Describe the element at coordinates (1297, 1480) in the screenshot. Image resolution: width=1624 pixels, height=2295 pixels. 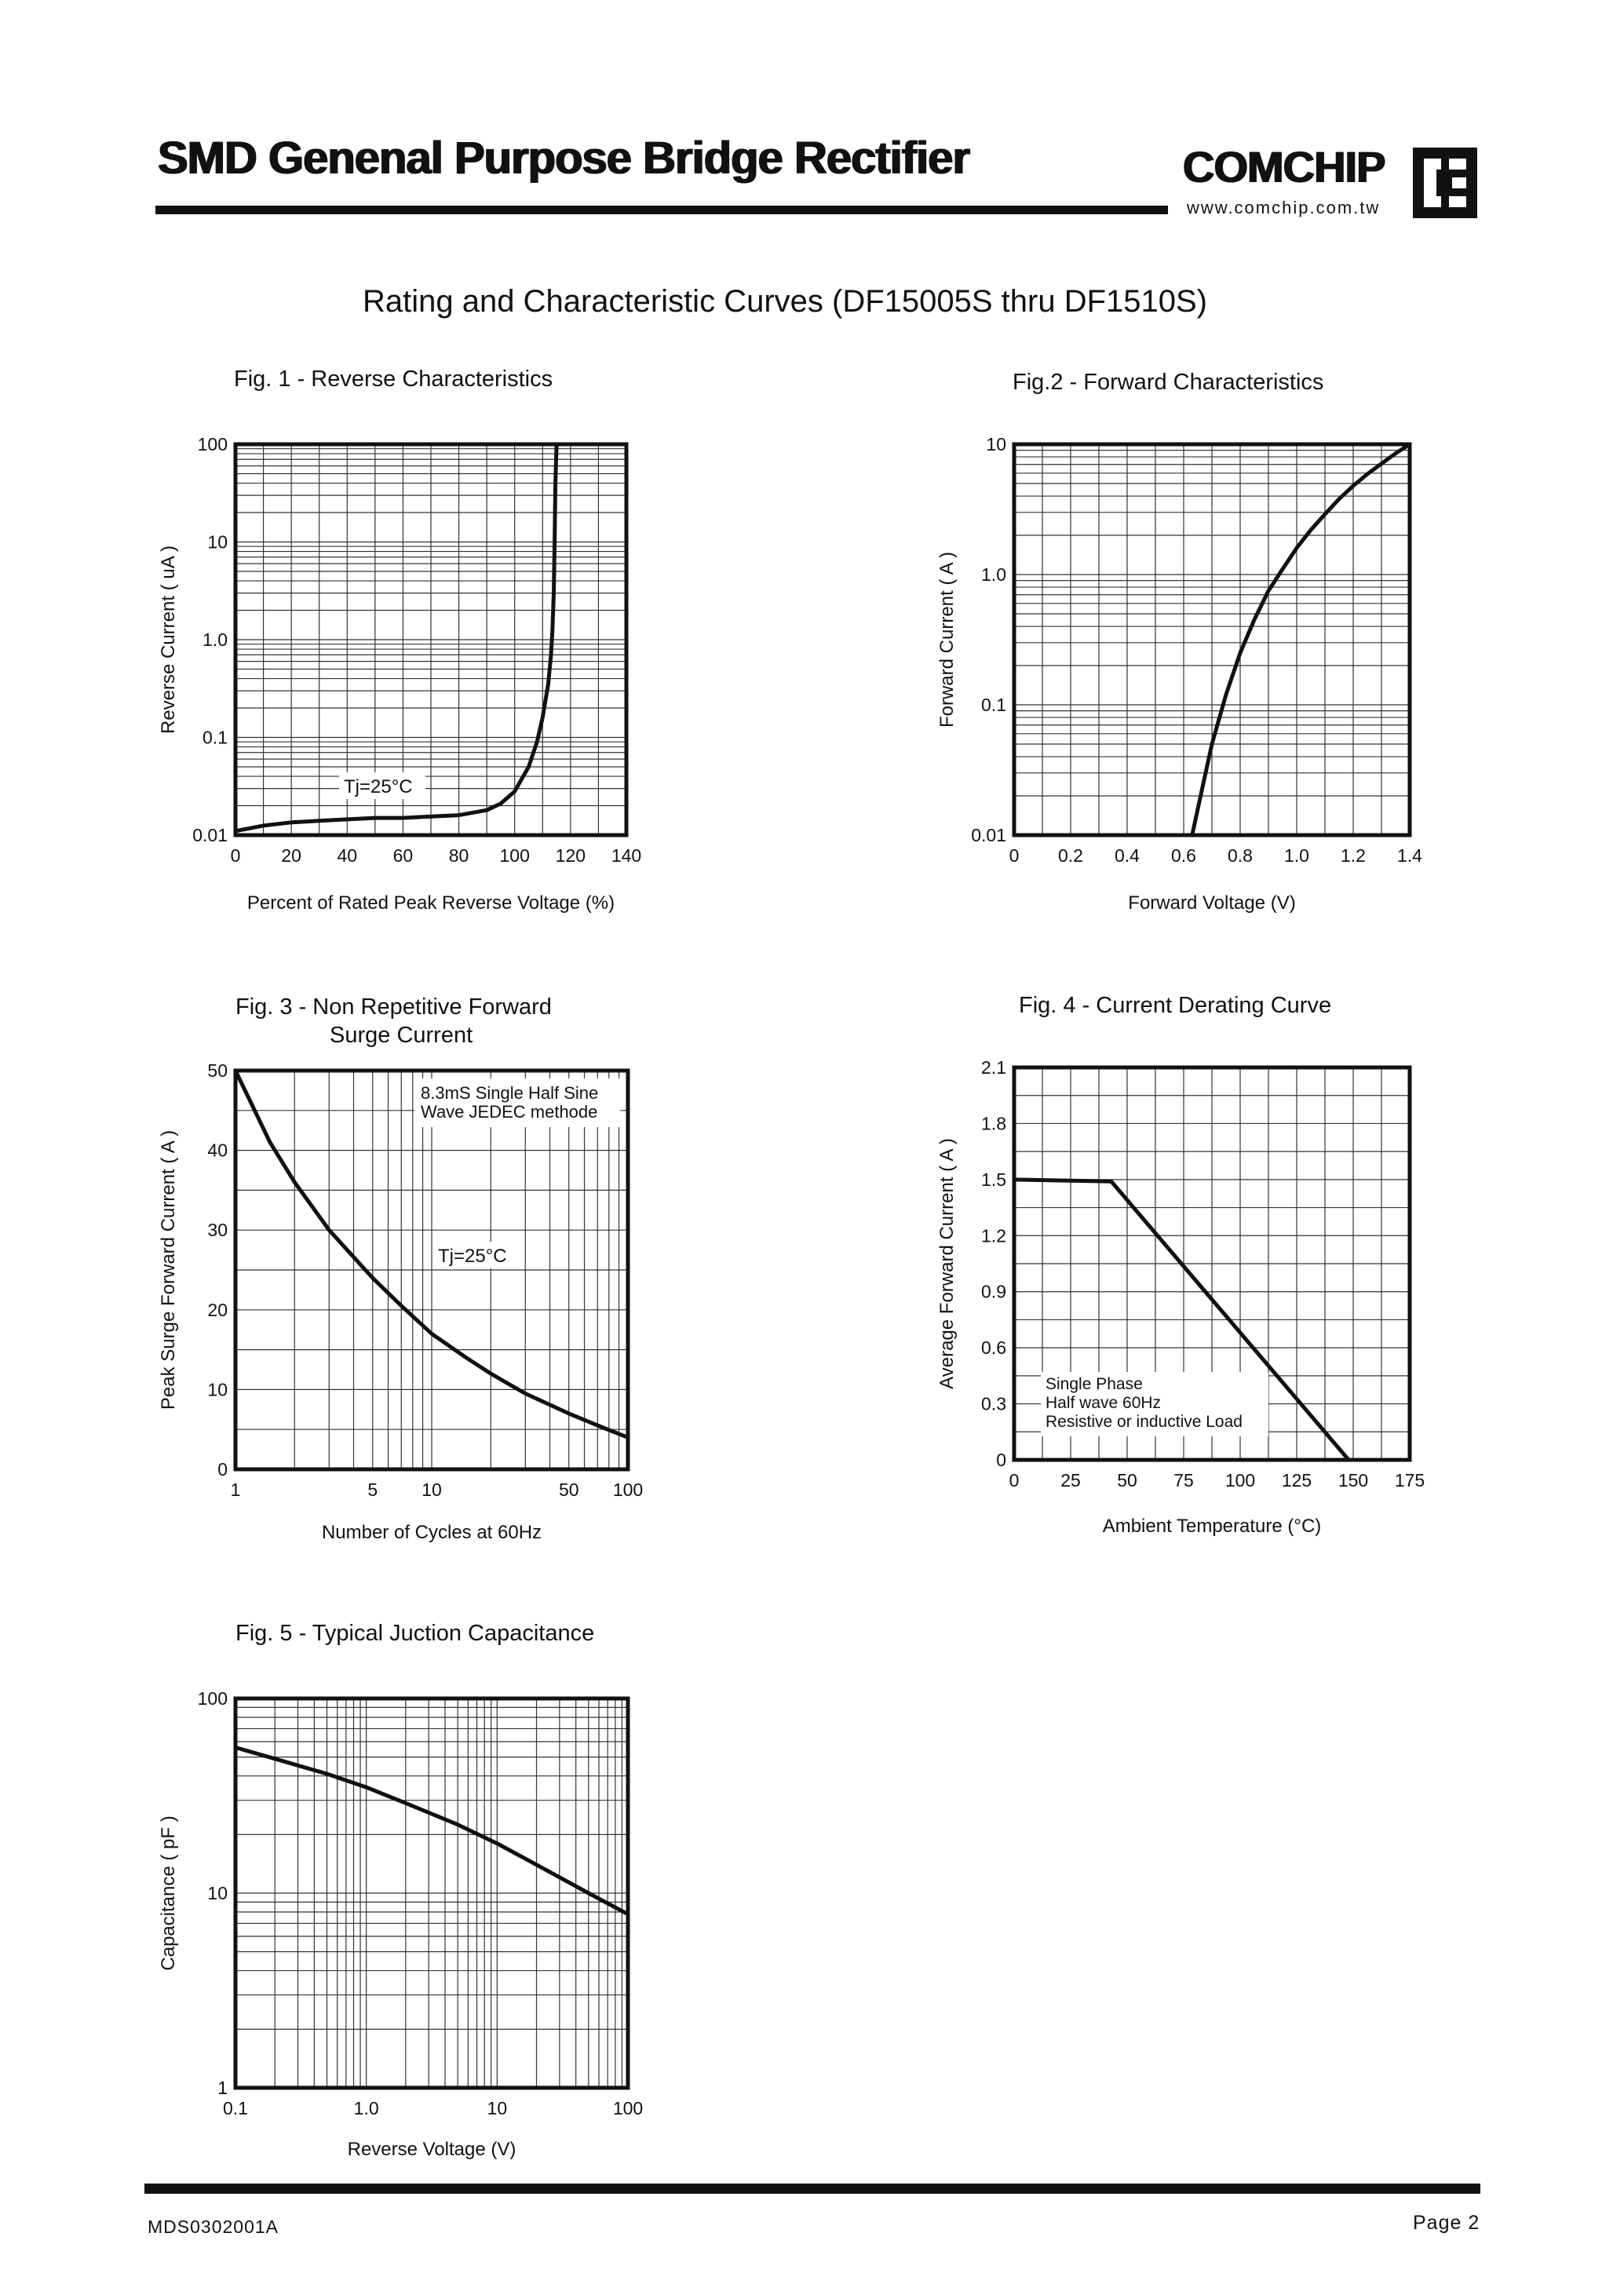
I see `fig4-xtick-label: 125` at that location.